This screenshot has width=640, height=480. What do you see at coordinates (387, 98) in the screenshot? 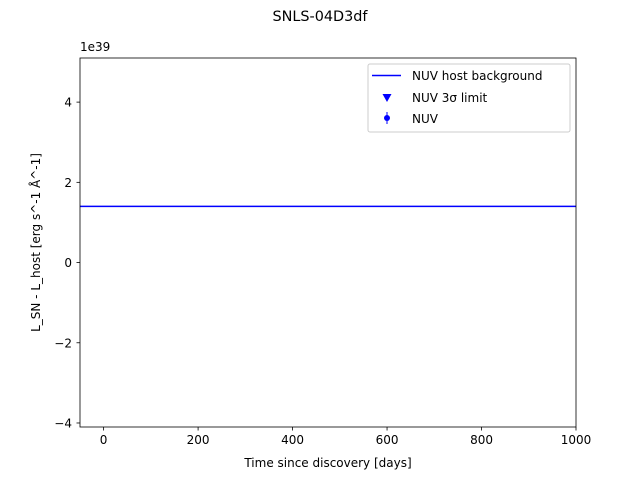
I see `legend-limit-triangle-icon` at bounding box center [387, 98].